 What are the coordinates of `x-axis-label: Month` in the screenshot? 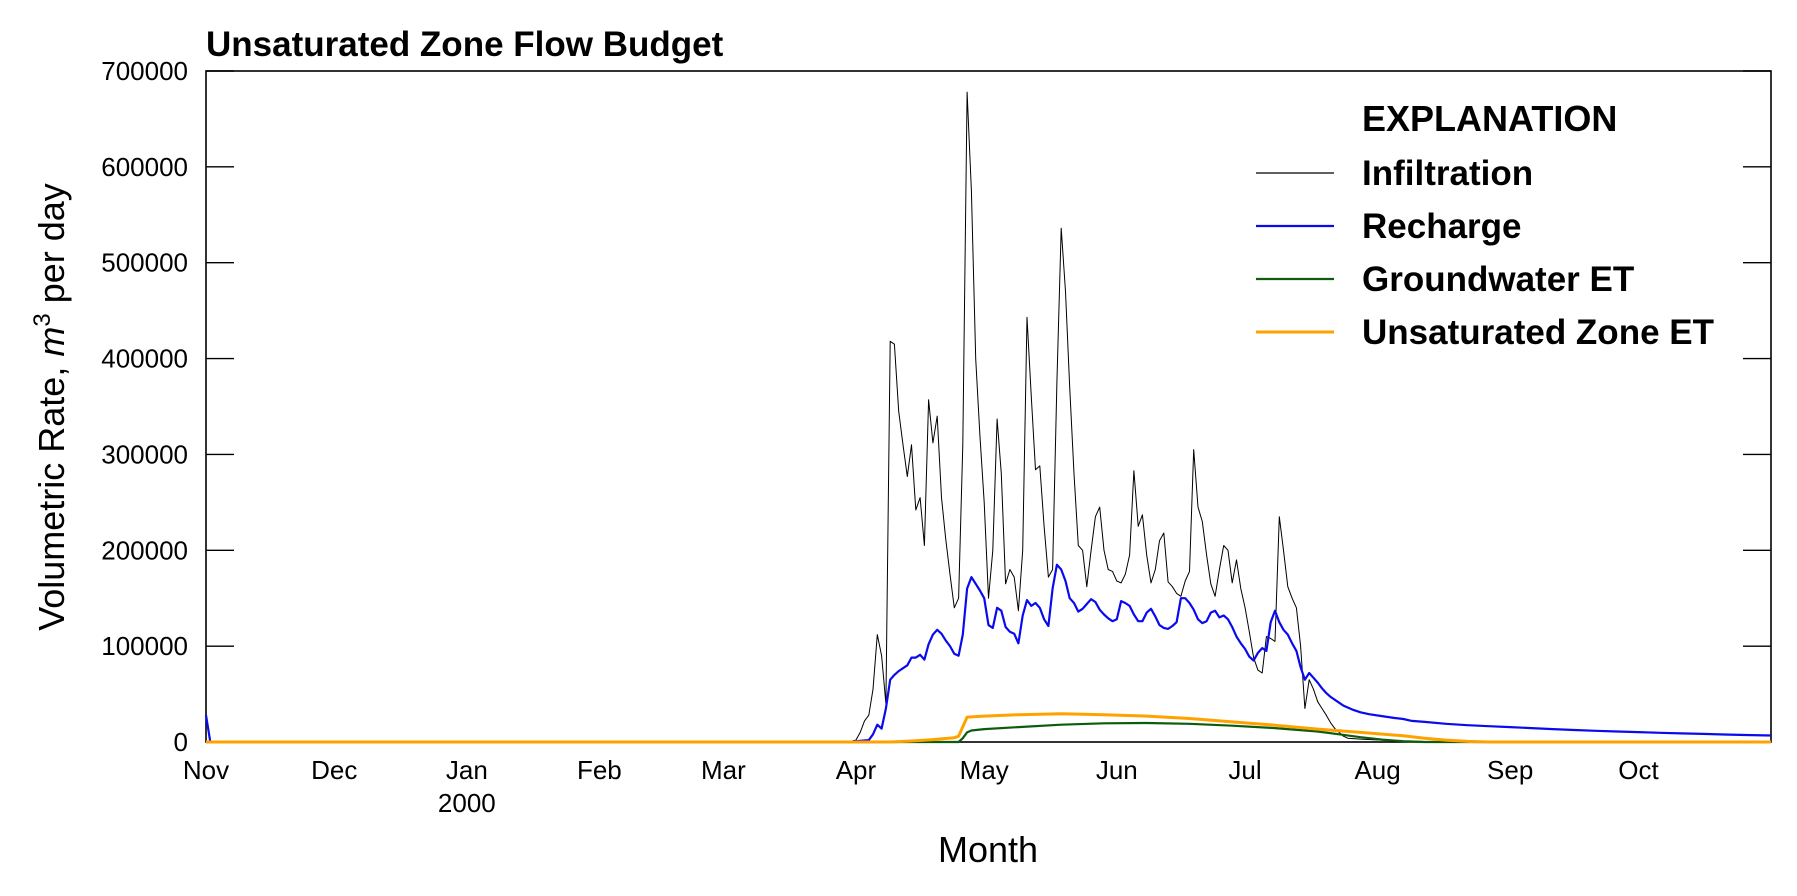 It's located at (988, 849).